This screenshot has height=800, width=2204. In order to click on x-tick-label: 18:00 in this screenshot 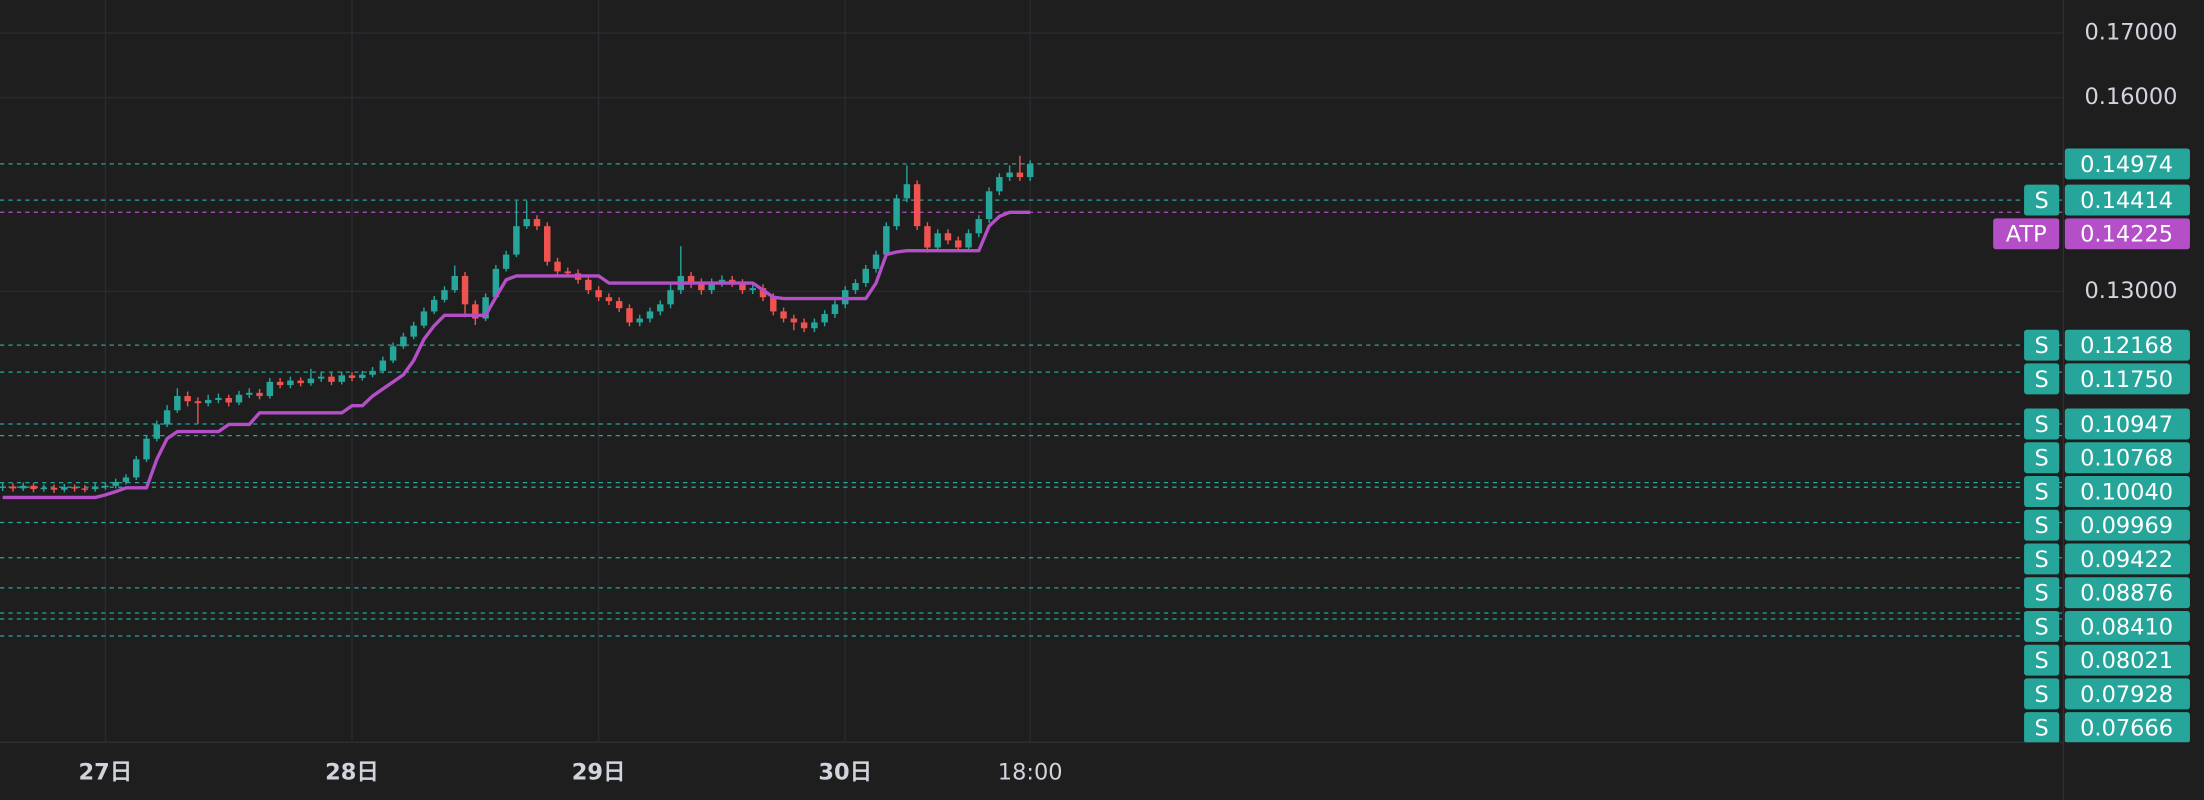, I will do `click(1030, 773)`.